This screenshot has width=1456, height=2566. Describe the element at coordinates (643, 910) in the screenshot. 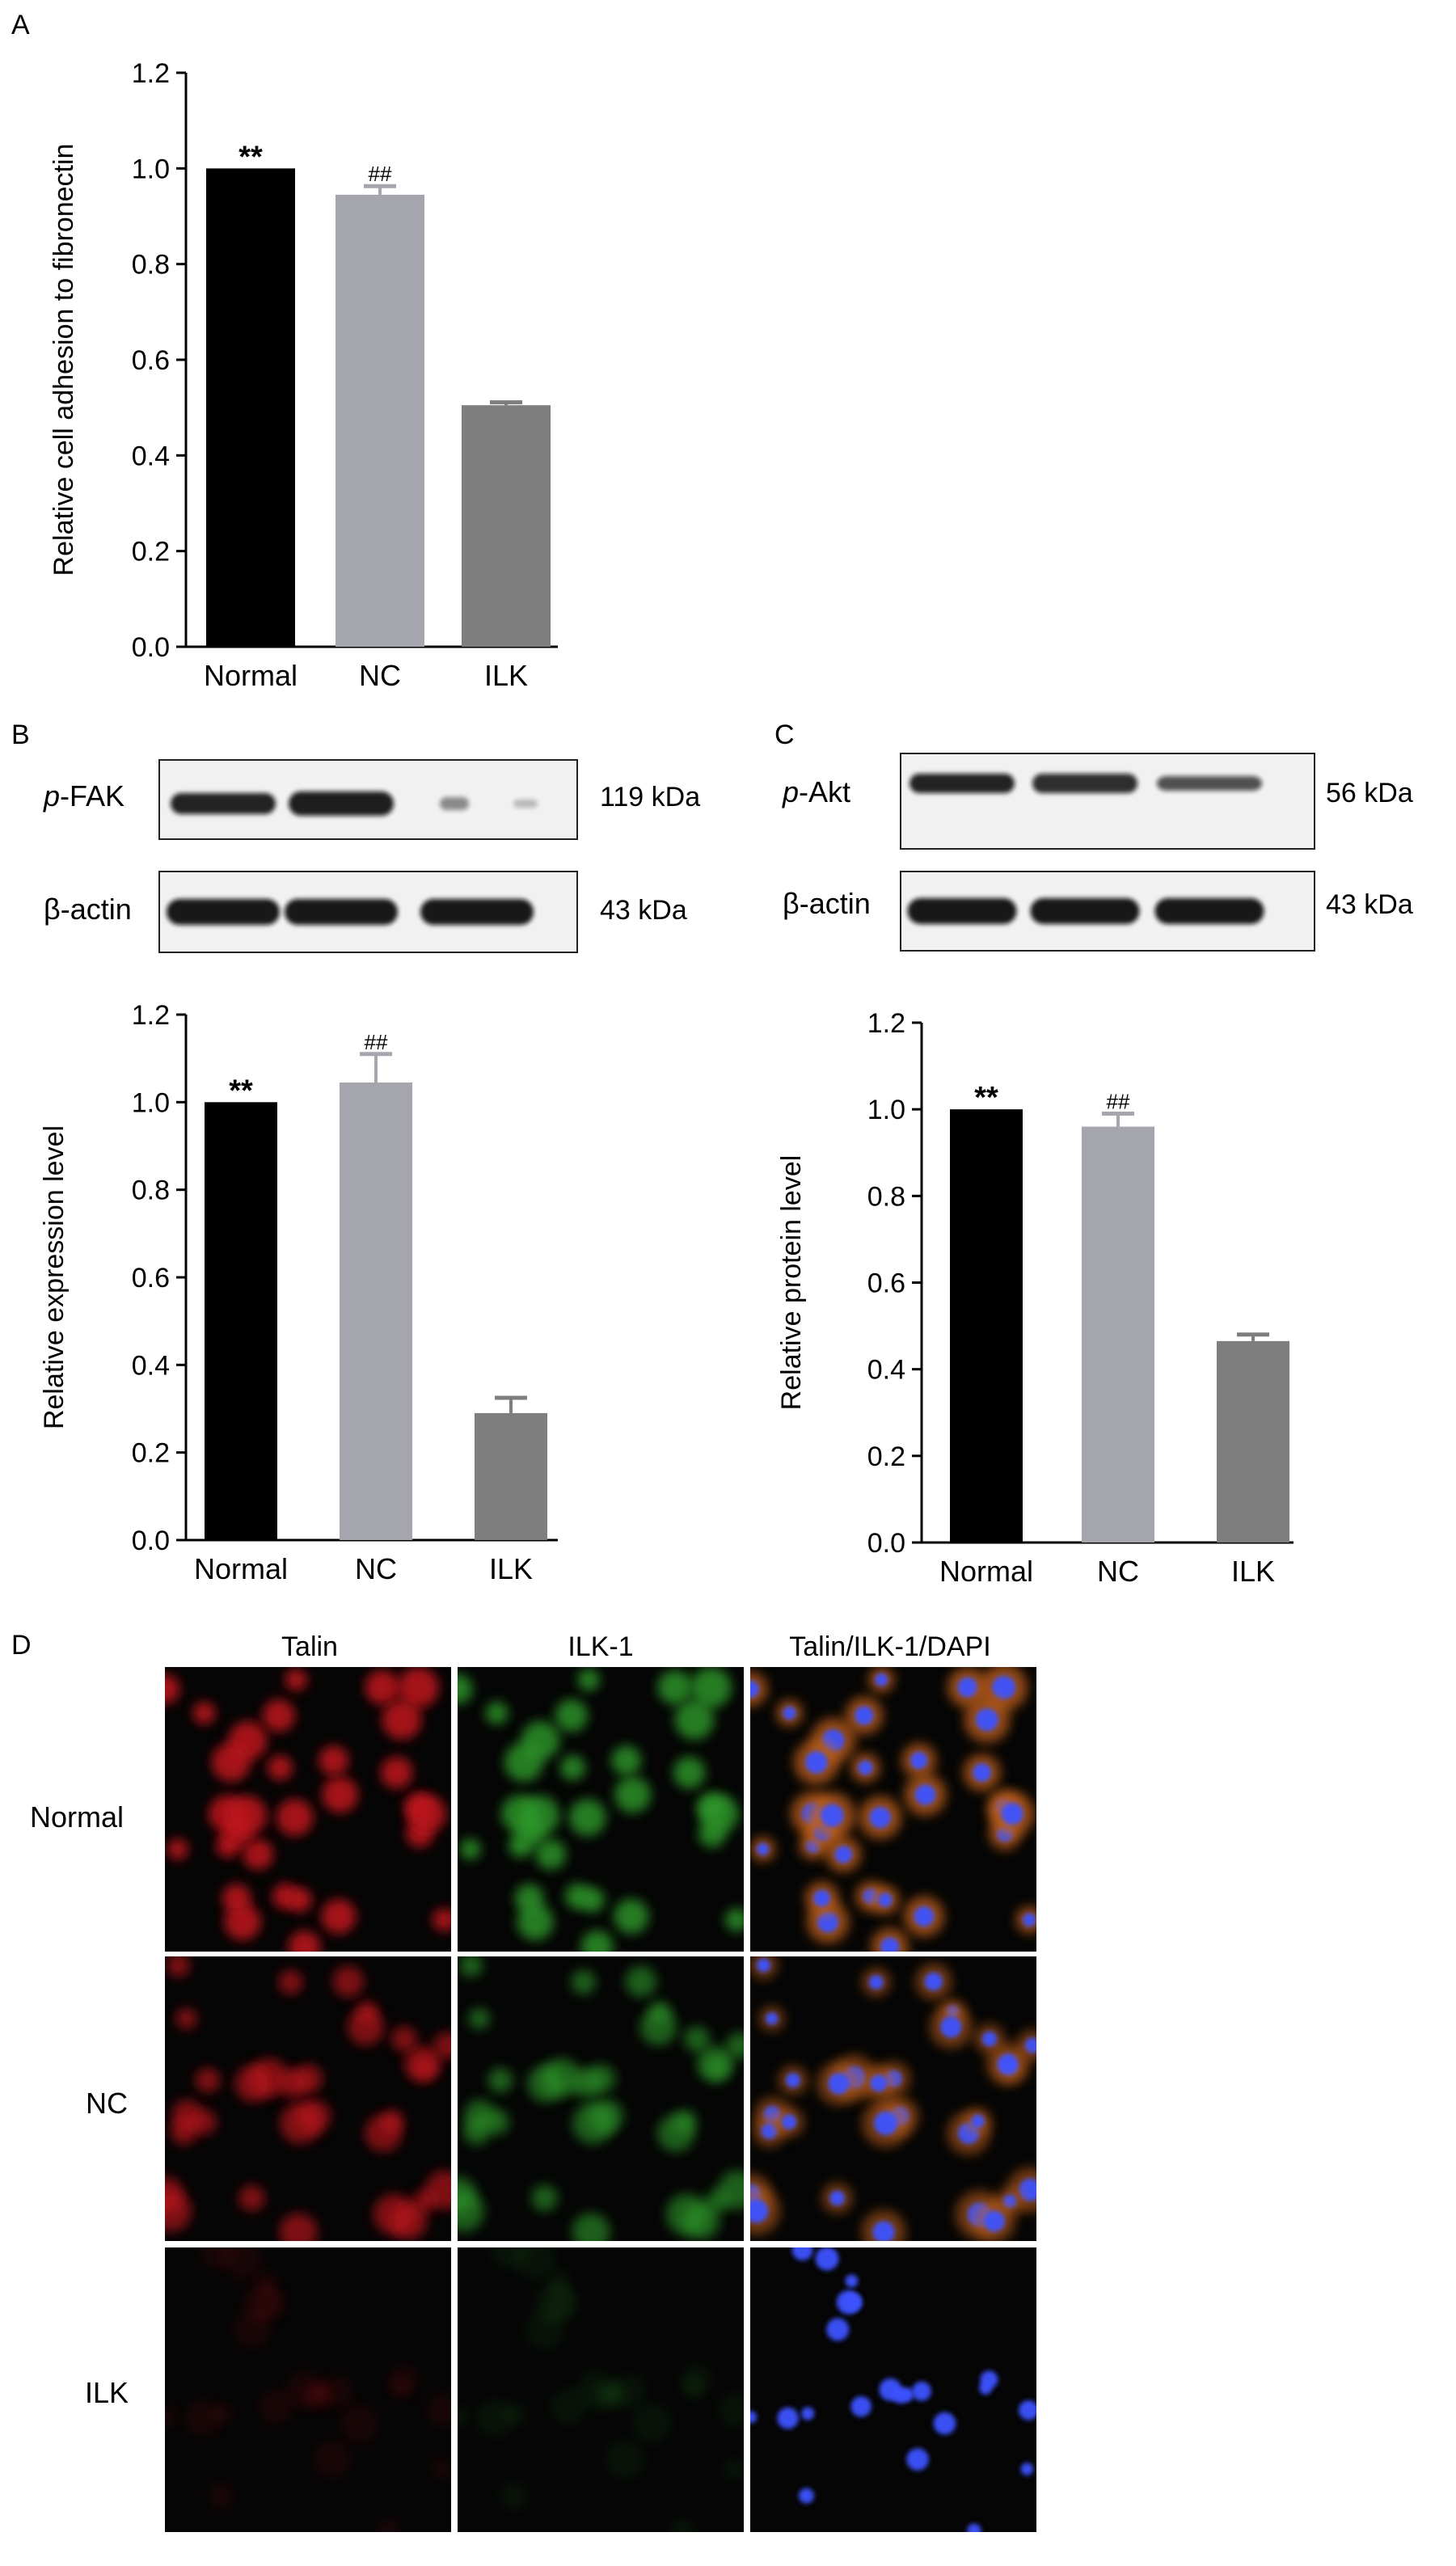

I see `blot-b-row2-size: 43 kDa` at that location.